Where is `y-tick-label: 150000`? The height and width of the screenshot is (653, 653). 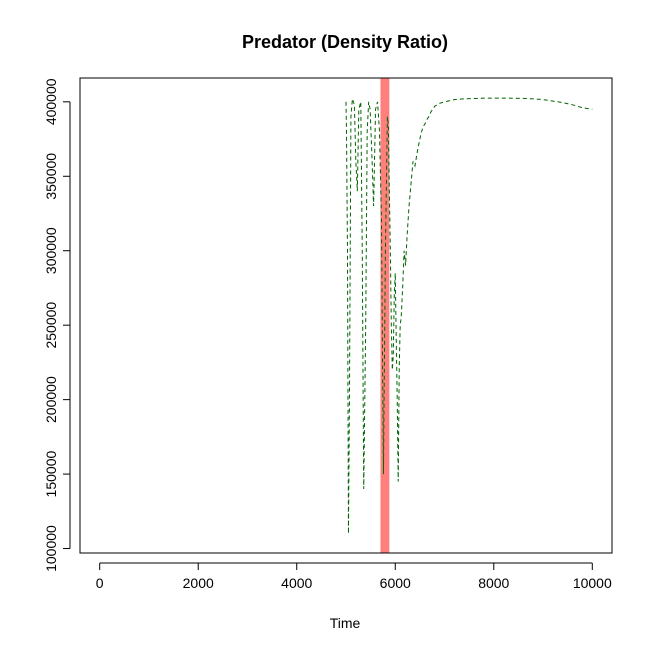 y-tick-label: 150000 is located at coordinates (51, 474).